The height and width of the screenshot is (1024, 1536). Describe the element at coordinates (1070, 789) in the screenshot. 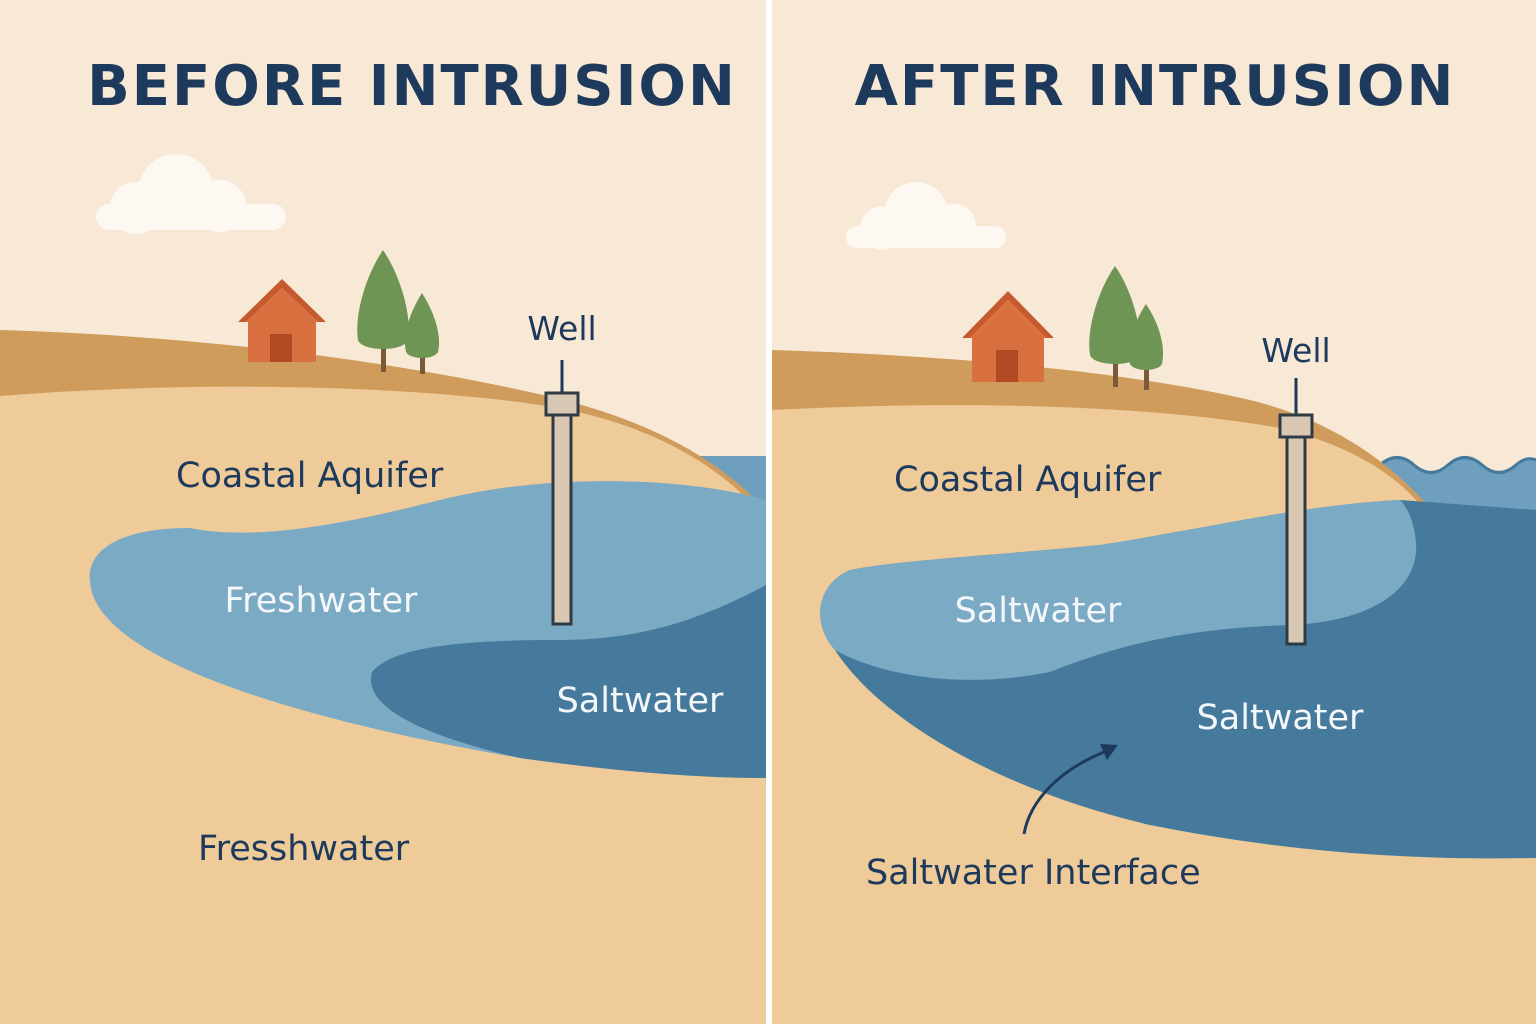

I see `interface-arrow-icon` at that location.